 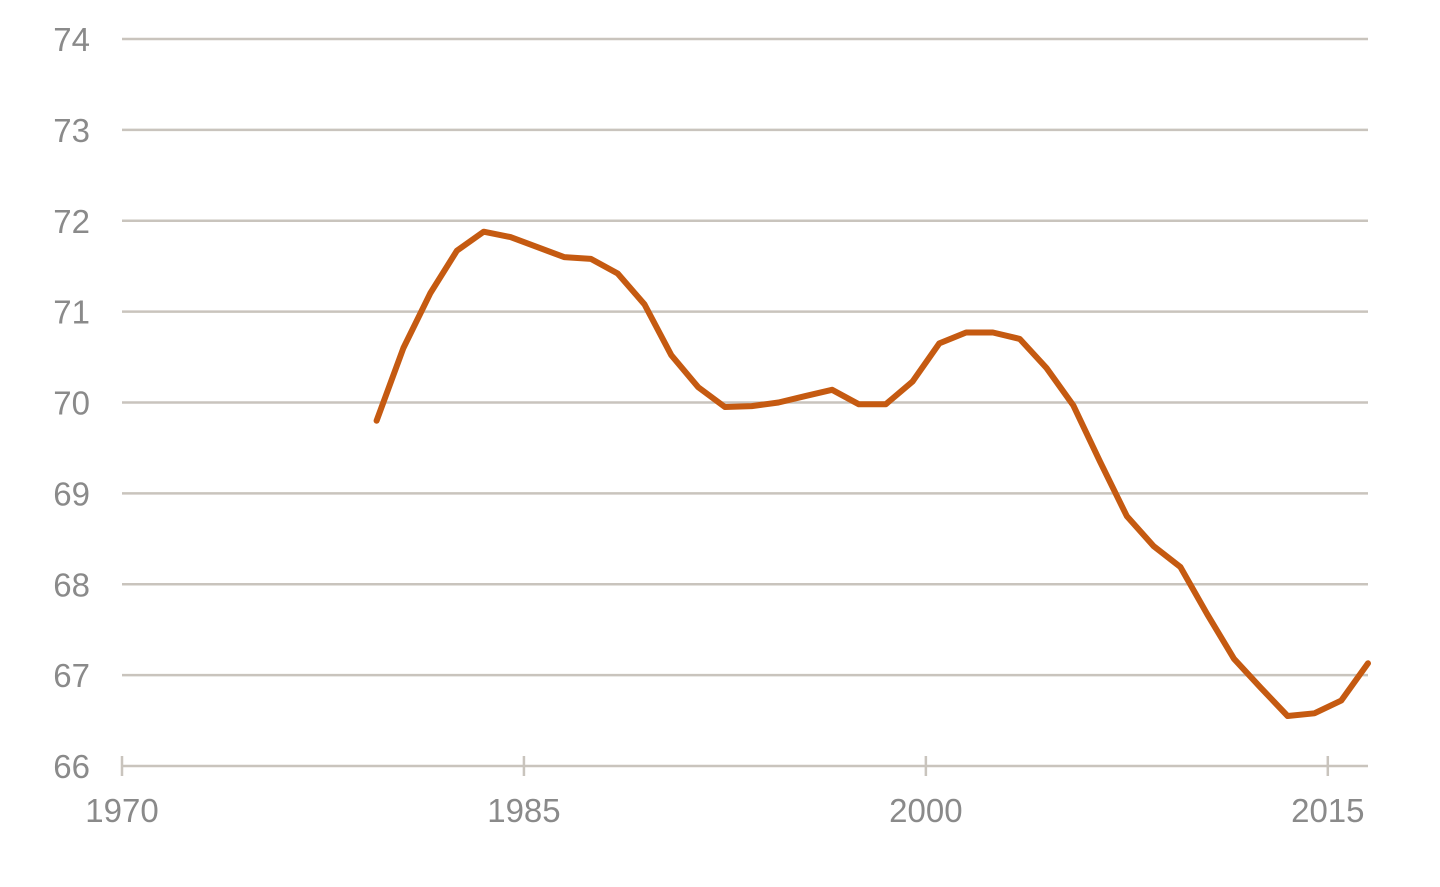 What do you see at coordinates (71, 39) in the screenshot?
I see `y-tick-label: 74` at bounding box center [71, 39].